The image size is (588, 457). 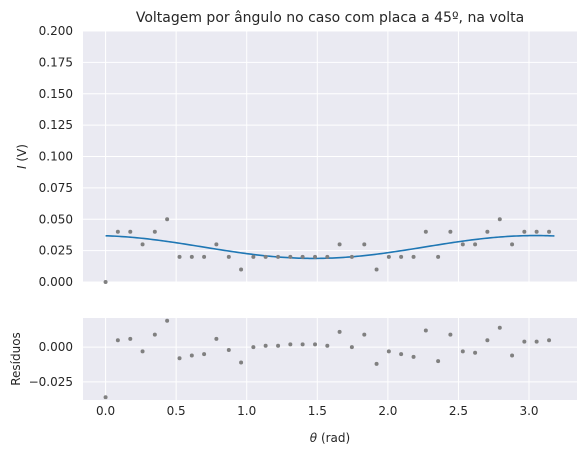 I want to click on y-tick-label: 0.050, so click(x=56, y=219).